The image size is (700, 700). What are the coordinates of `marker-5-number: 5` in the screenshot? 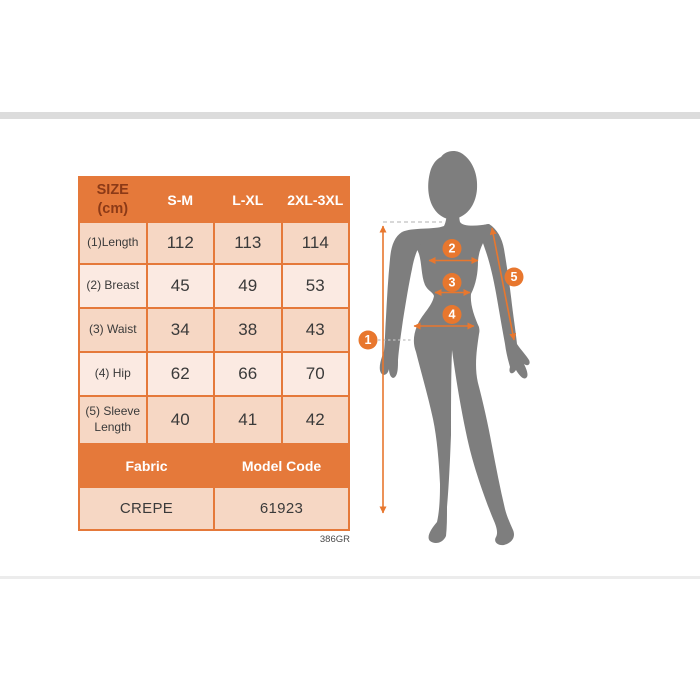 It's located at (514, 277).